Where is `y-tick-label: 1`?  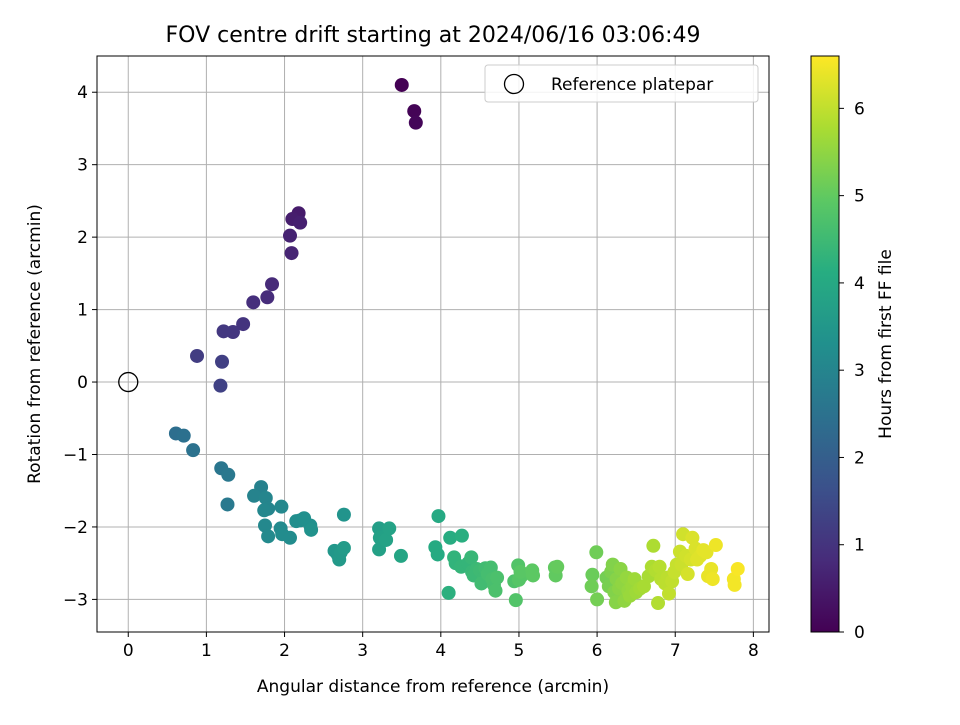 y-tick-label: 1 is located at coordinates (82, 311).